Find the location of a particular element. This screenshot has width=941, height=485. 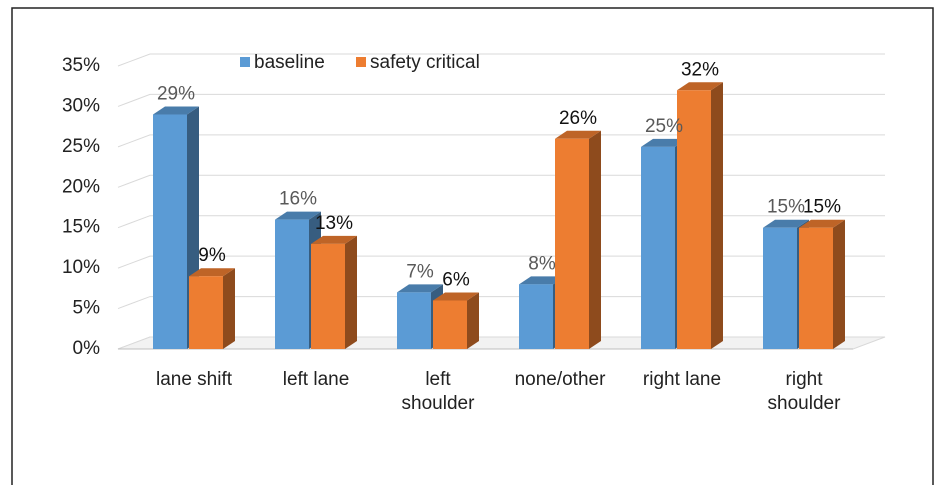

value-label: 16% is located at coordinates (298, 199).